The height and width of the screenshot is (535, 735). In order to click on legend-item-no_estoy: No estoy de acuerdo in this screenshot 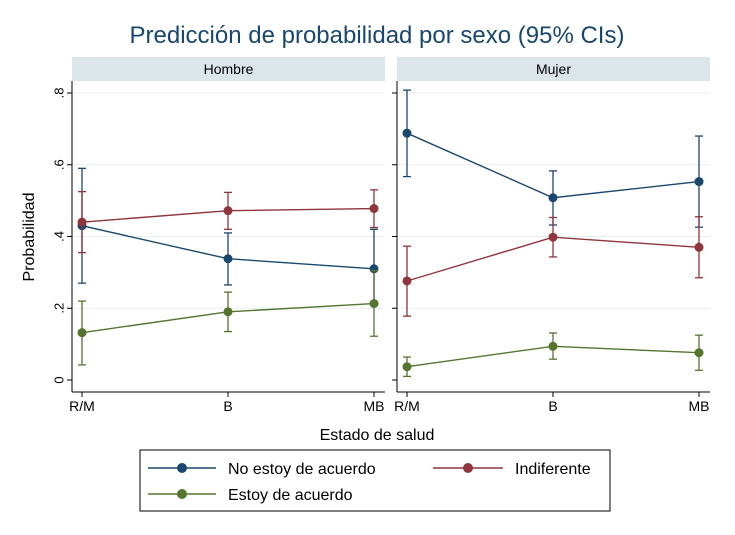, I will do `click(262, 469)`.